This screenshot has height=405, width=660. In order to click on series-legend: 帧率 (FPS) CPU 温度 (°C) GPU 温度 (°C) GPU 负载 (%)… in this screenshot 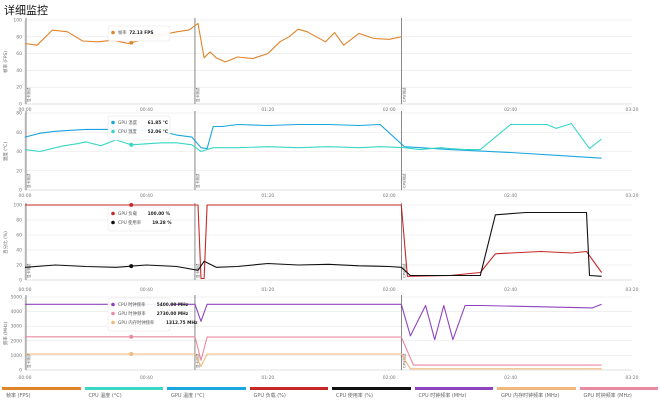, I will do `click(330, 395)`.